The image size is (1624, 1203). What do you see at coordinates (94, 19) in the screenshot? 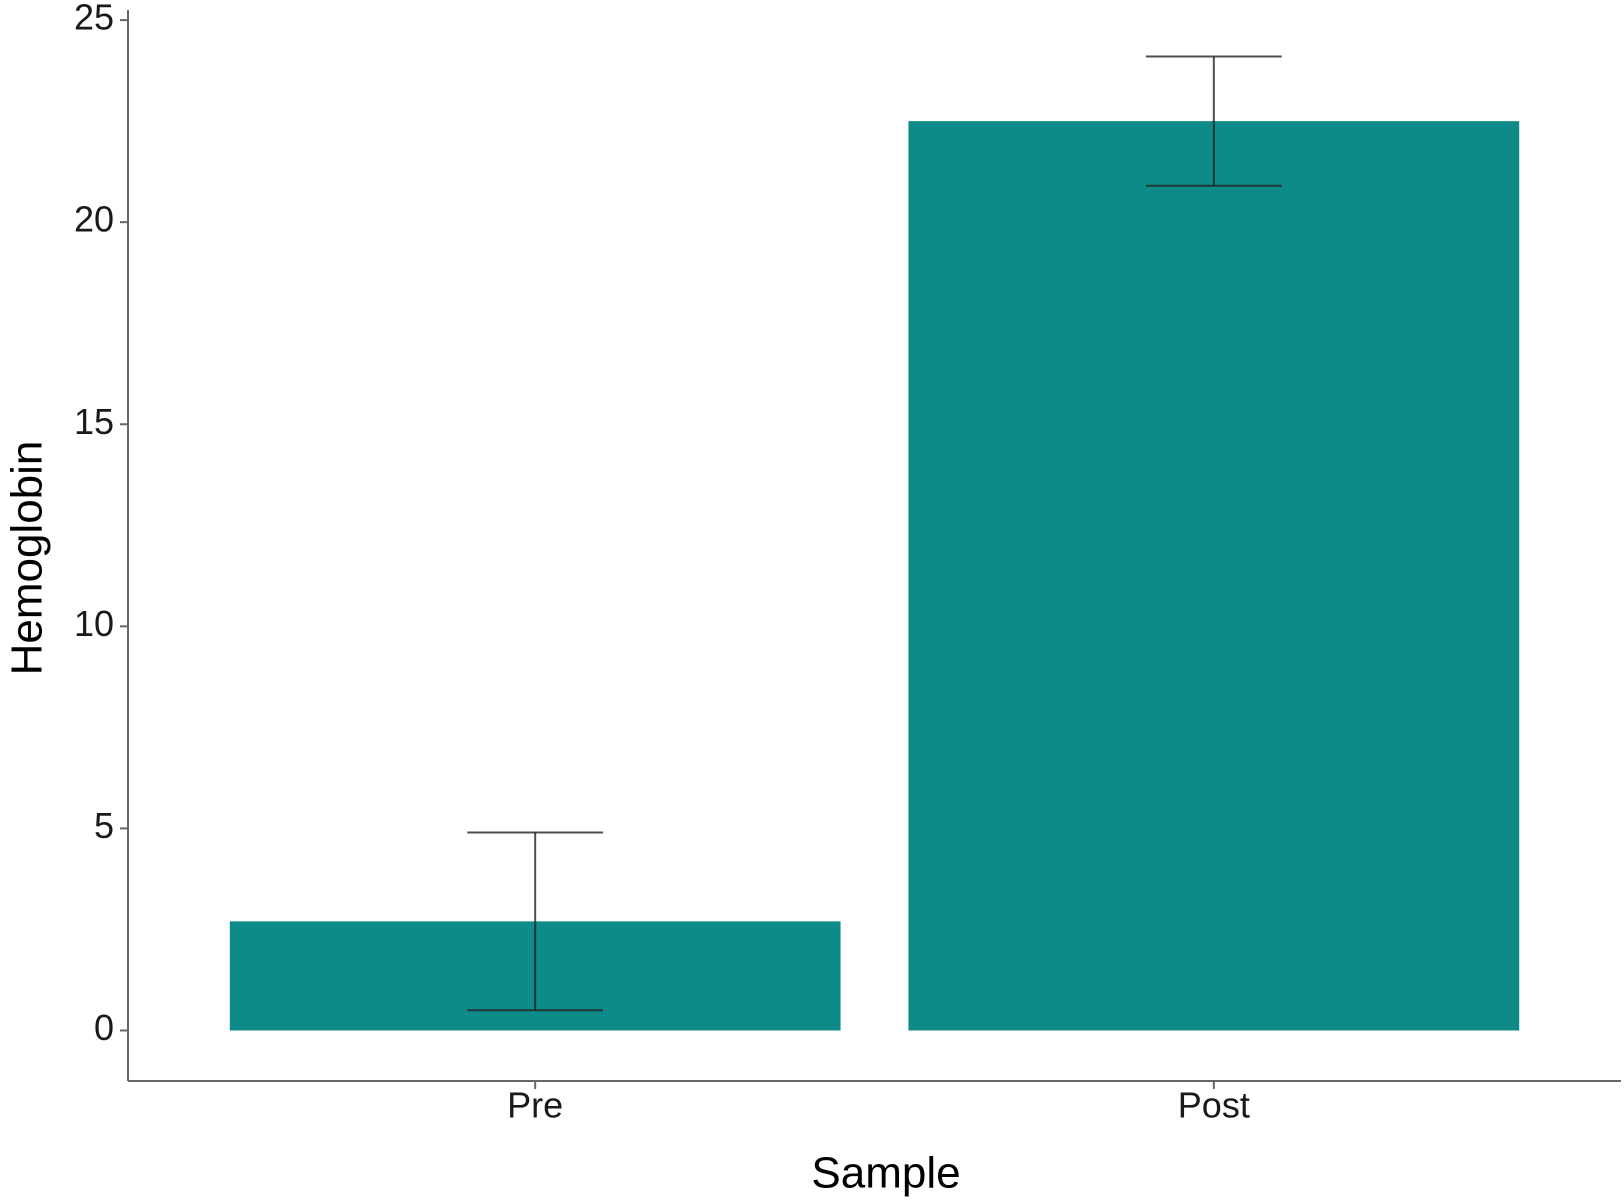
I see `y-tick-label: 25` at bounding box center [94, 19].